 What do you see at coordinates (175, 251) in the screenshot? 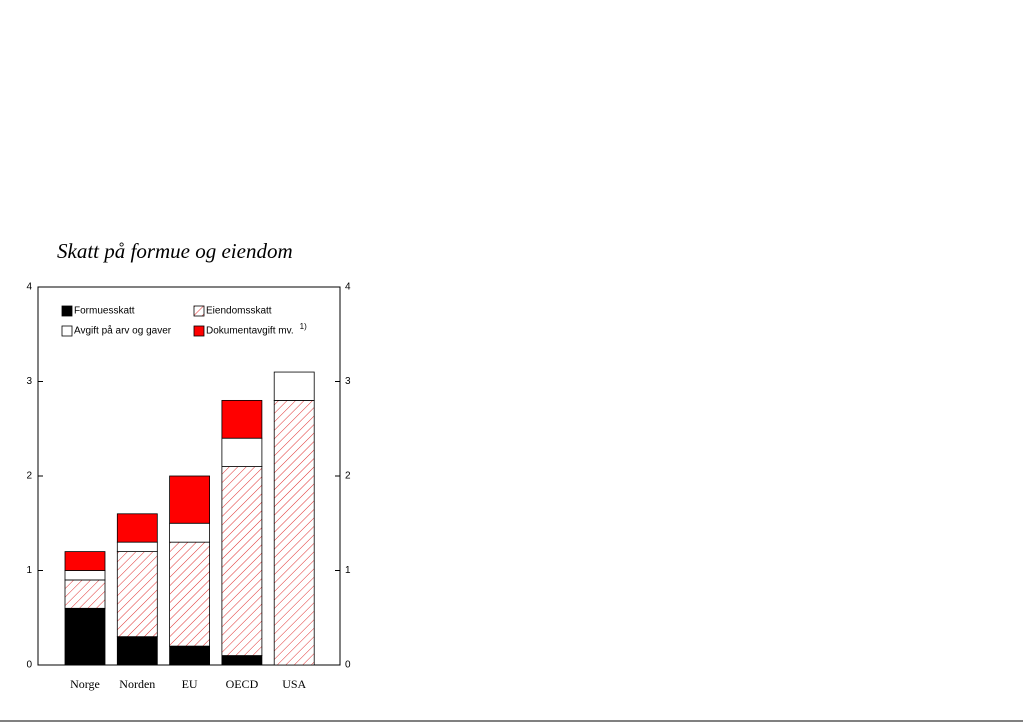
I see `chart-title: Skatt på formue og eiendom` at bounding box center [175, 251].